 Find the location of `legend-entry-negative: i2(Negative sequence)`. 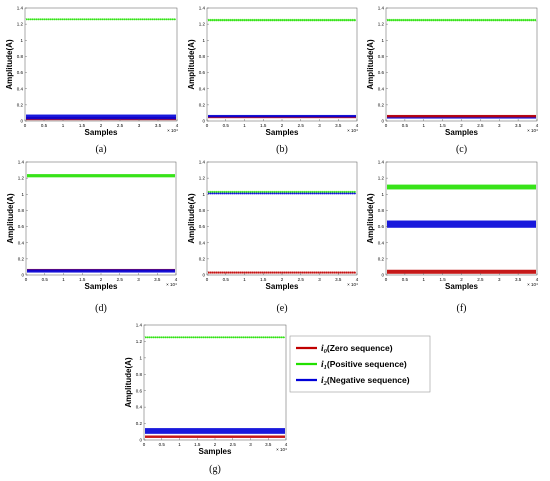

legend-entry-negative: i2(Negative sequence) is located at coordinates (353, 381).